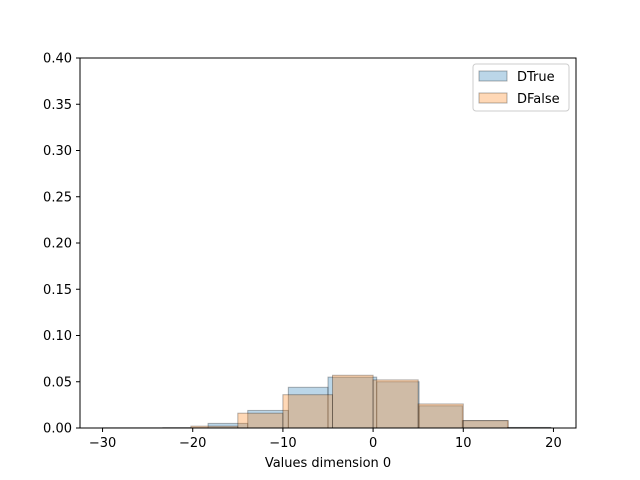  I want to click on legend-label-dfalse: DFalse, so click(538, 99).